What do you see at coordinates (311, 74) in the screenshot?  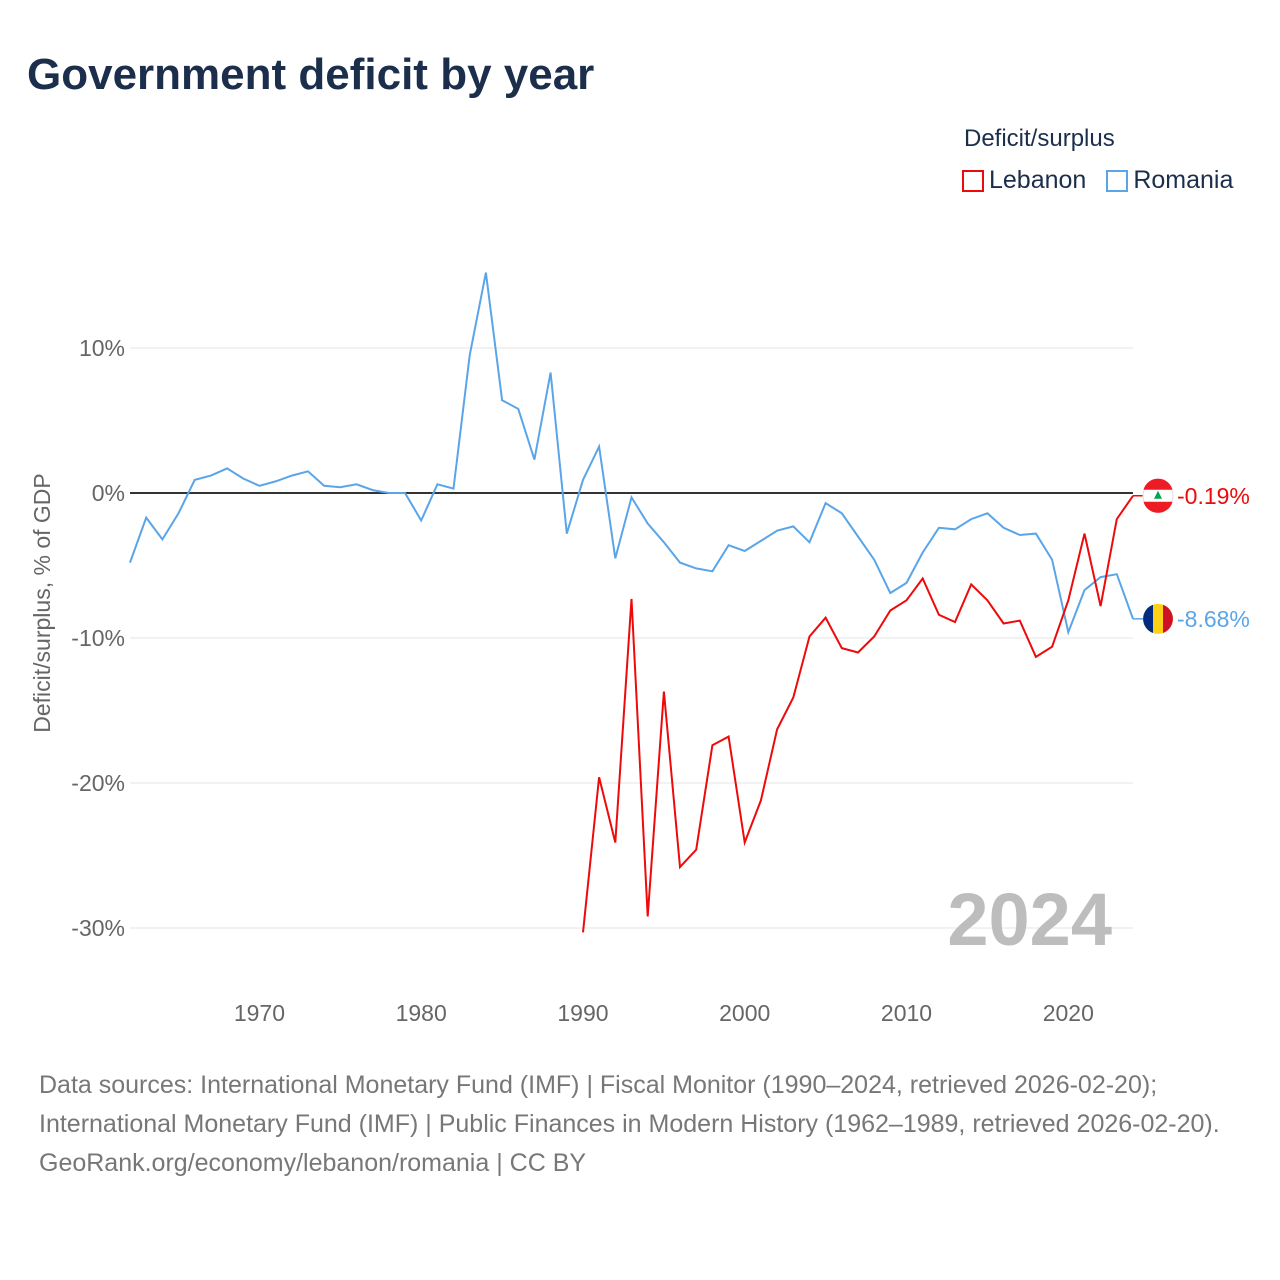 I see `chart-title: Government deficit by year` at bounding box center [311, 74].